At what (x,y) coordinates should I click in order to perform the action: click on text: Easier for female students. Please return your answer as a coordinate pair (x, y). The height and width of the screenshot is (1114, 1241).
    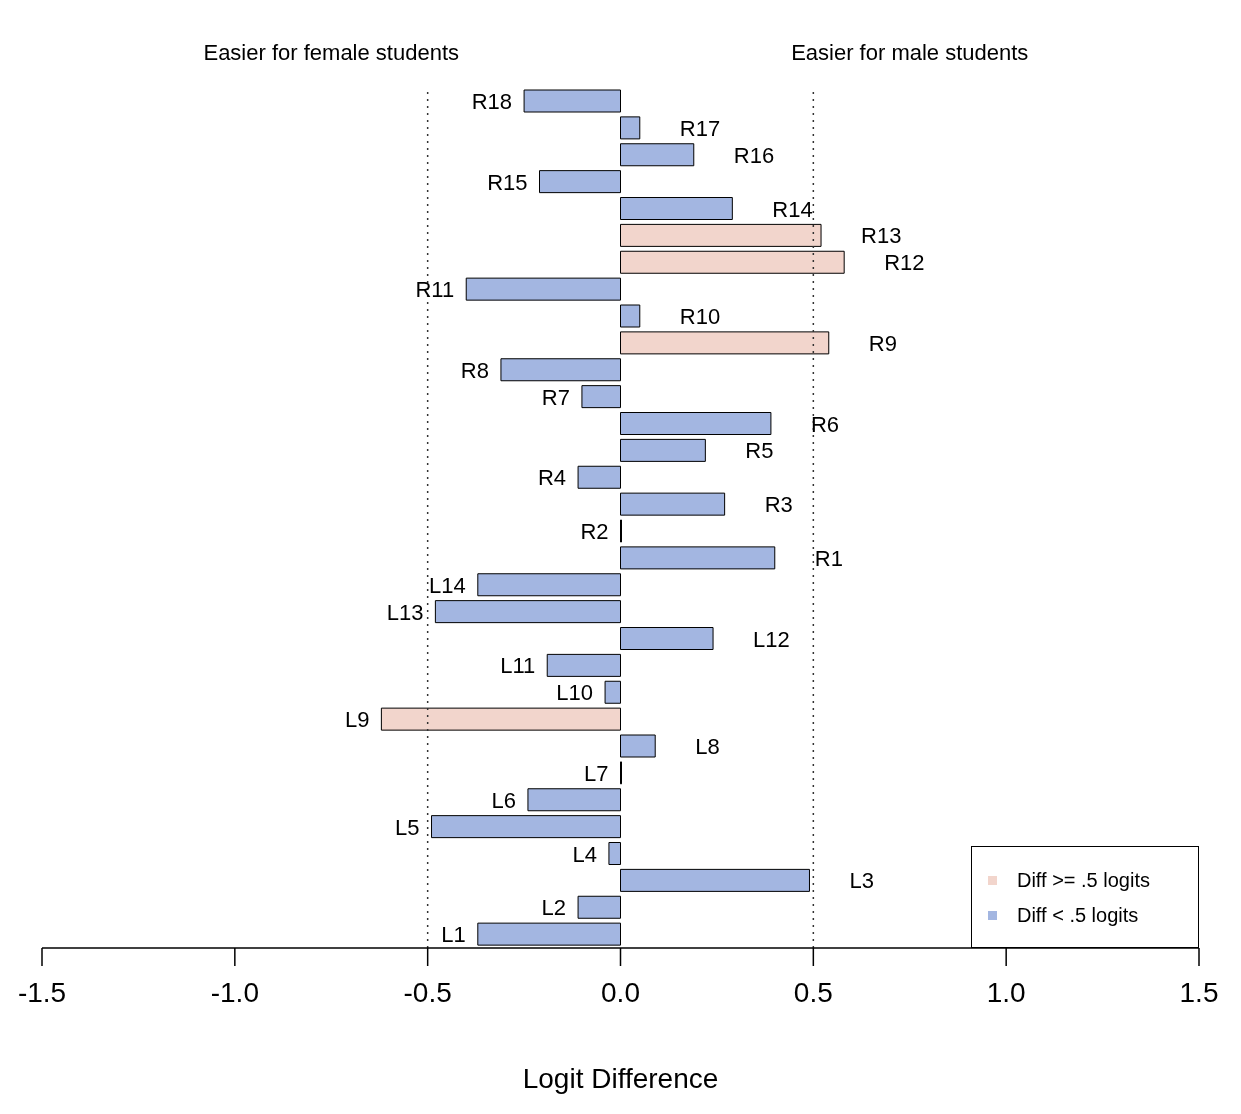
    Looking at the image, I should click on (331, 53).